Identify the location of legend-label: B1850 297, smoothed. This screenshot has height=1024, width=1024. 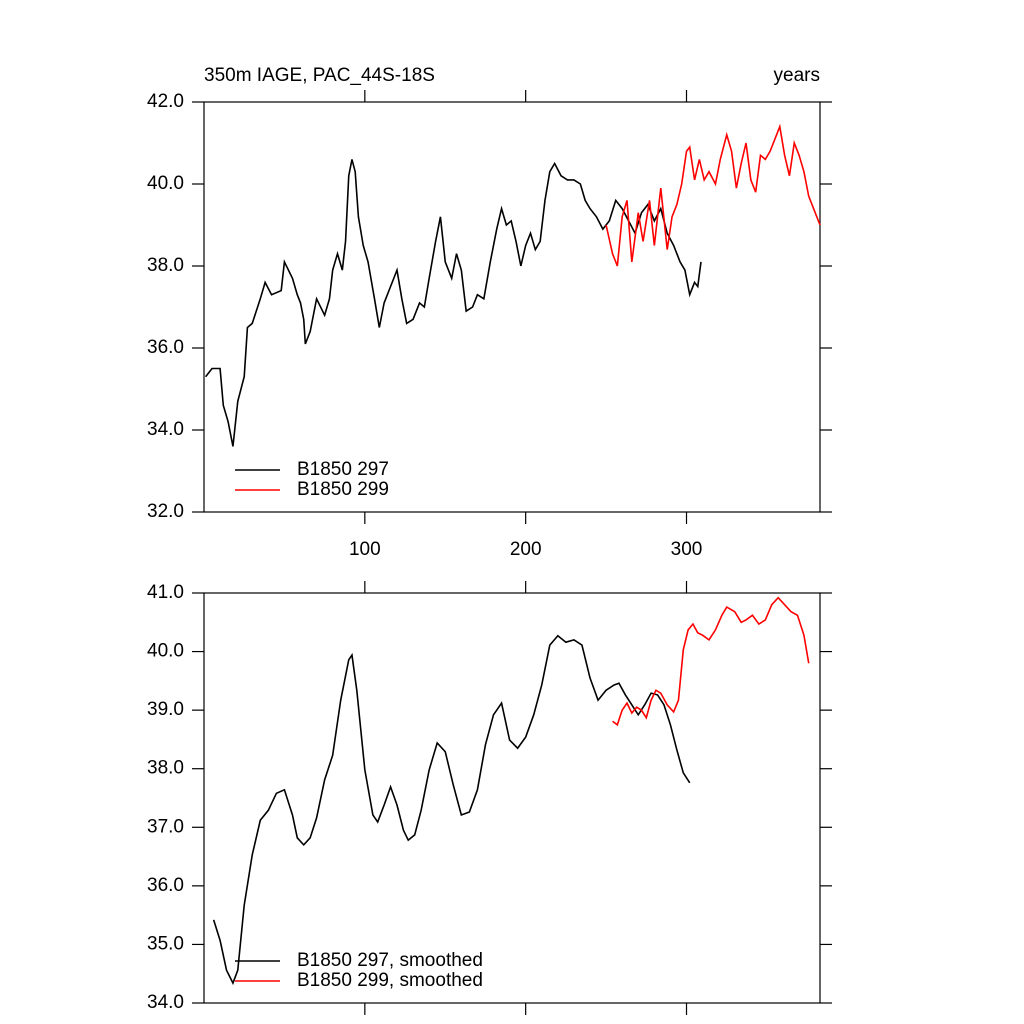
(390, 960).